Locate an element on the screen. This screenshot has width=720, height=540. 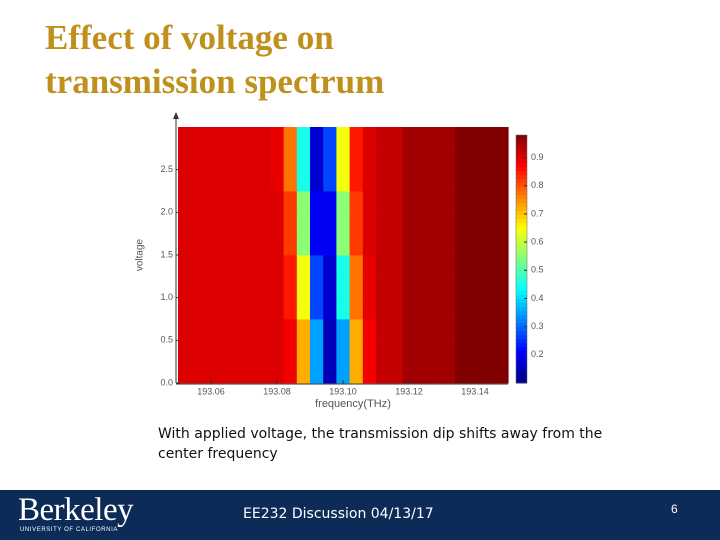
y-axis-label: voltage is located at coordinates (140, 254).